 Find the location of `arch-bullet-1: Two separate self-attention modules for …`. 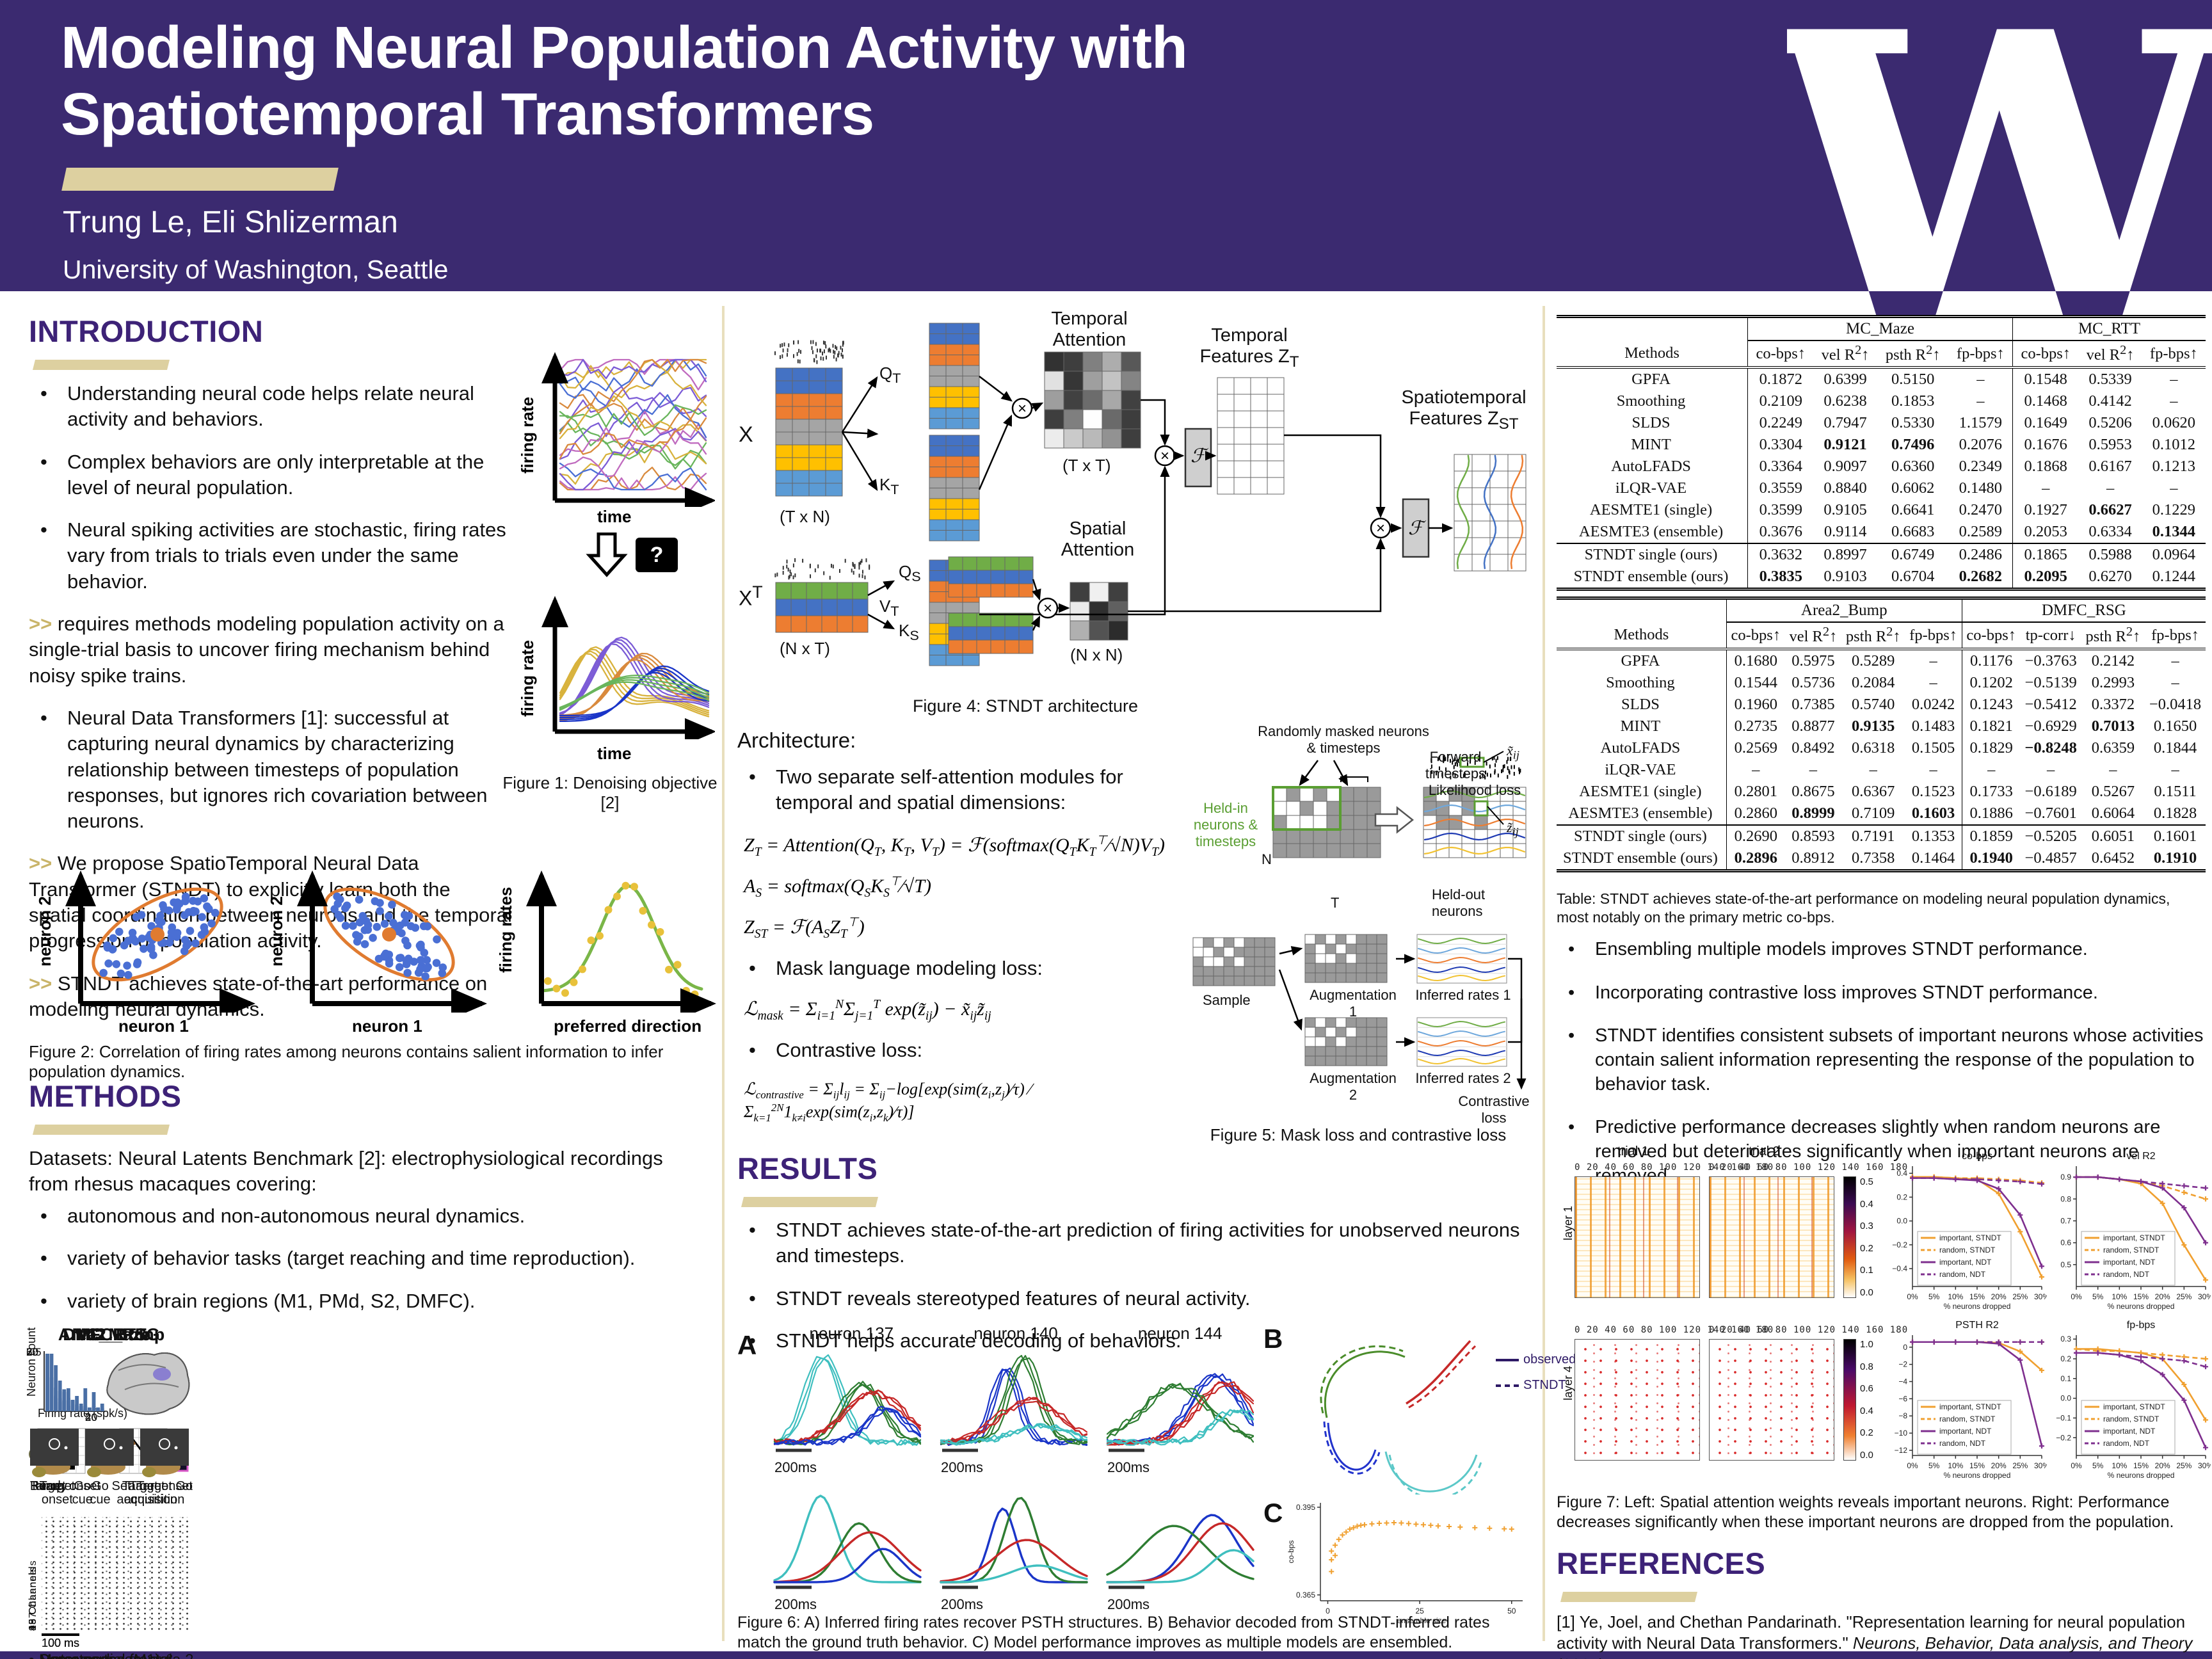

arch-bullet-1: Two separate self-attention modules for … is located at coordinates (958, 790).